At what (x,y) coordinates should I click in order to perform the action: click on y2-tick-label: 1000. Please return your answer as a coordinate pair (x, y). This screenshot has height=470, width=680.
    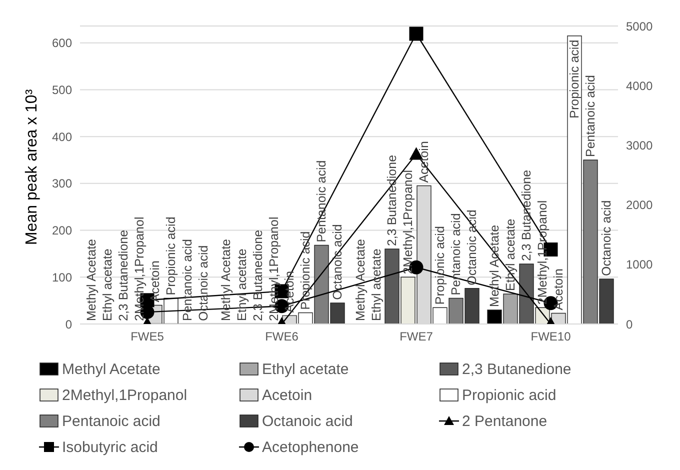
    Looking at the image, I should click on (640, 265).